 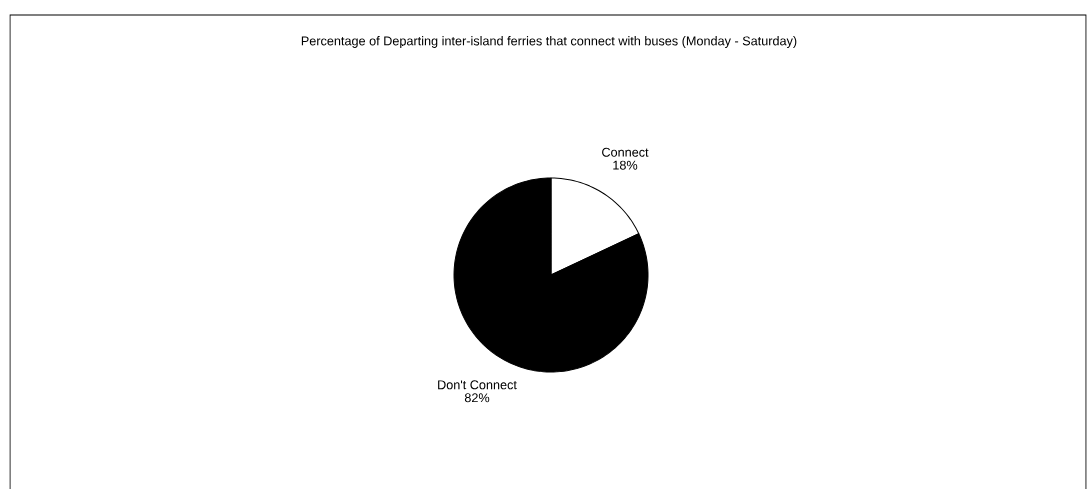 I want to click on data-label: 82%, so click(x=477, y=398).